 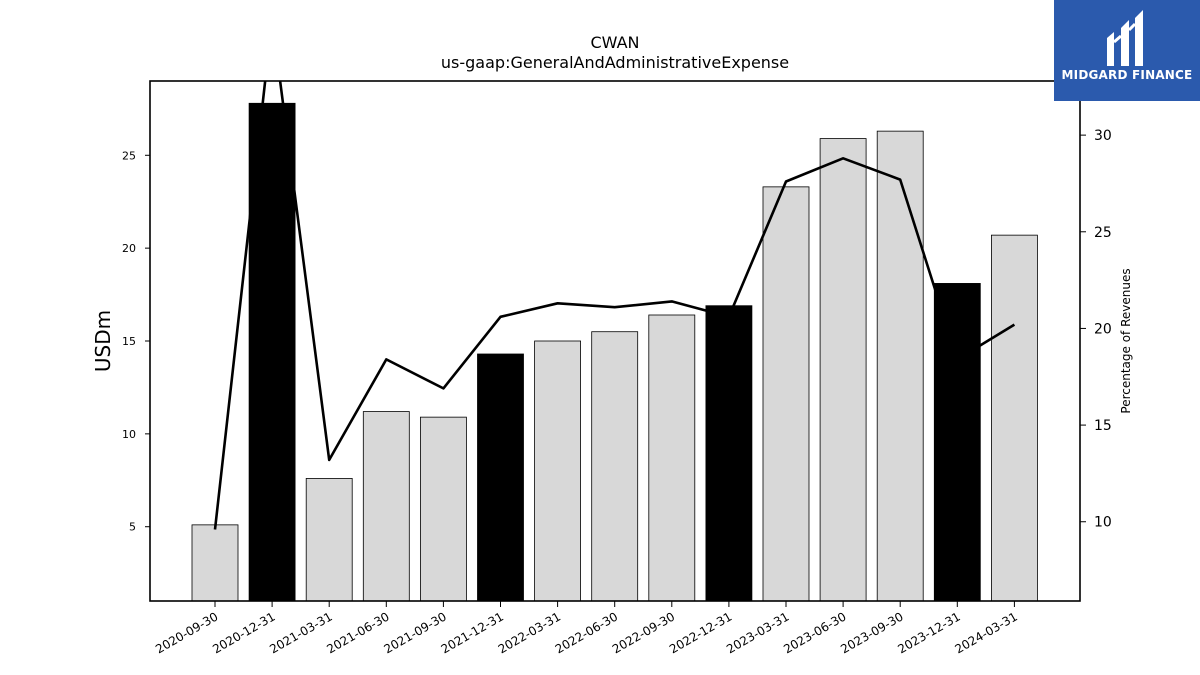 What do you see at coordinates (129, 155) in the screenshot?
I see `y-tick-label: 25` at bounding box center [129, 155].